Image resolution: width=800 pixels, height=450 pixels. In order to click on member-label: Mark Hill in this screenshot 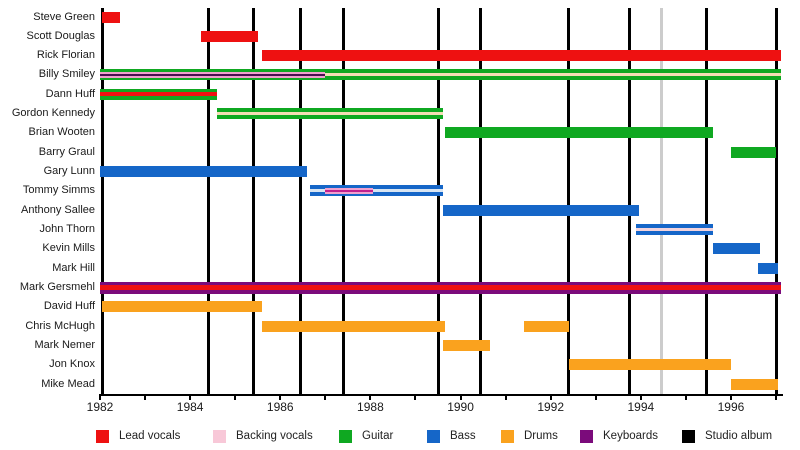, I will do `click(73, 267)`.